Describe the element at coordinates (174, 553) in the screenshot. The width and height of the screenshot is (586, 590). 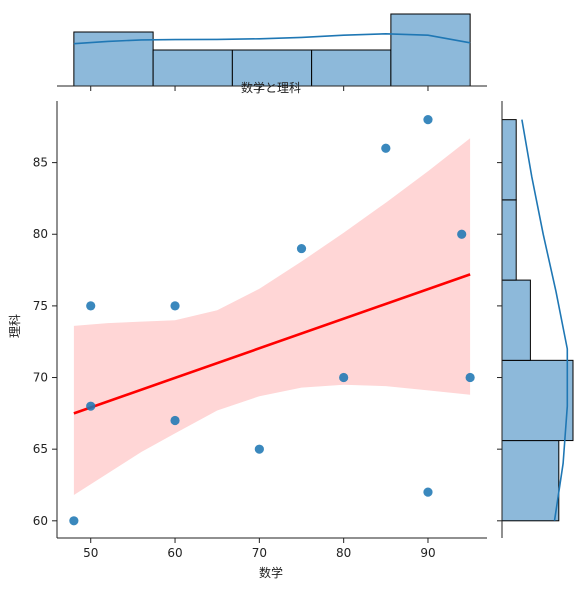
I see `x-tick-label: 60` at that location.